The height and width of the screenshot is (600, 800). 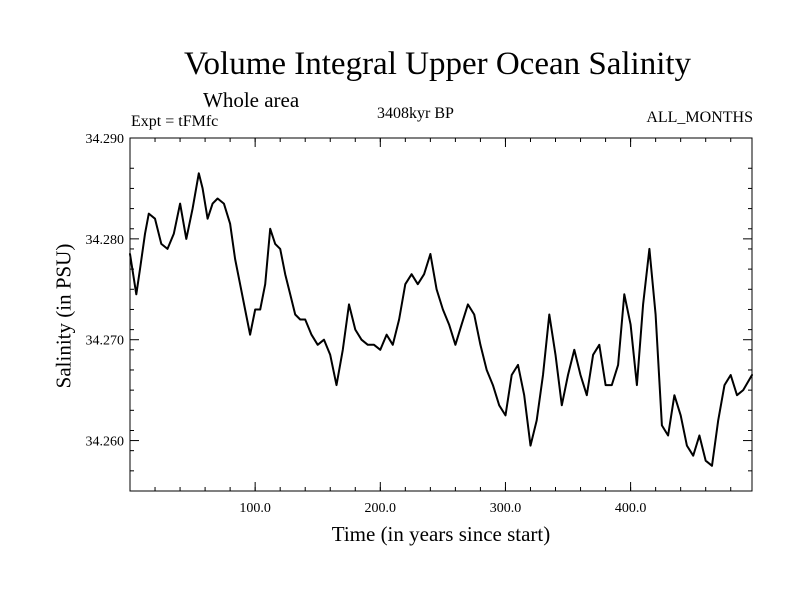 What do you see at coordinates (506, 508) in the screenshot?
I see `x-tick-label: 300.0` at bounding box center [506, 508].